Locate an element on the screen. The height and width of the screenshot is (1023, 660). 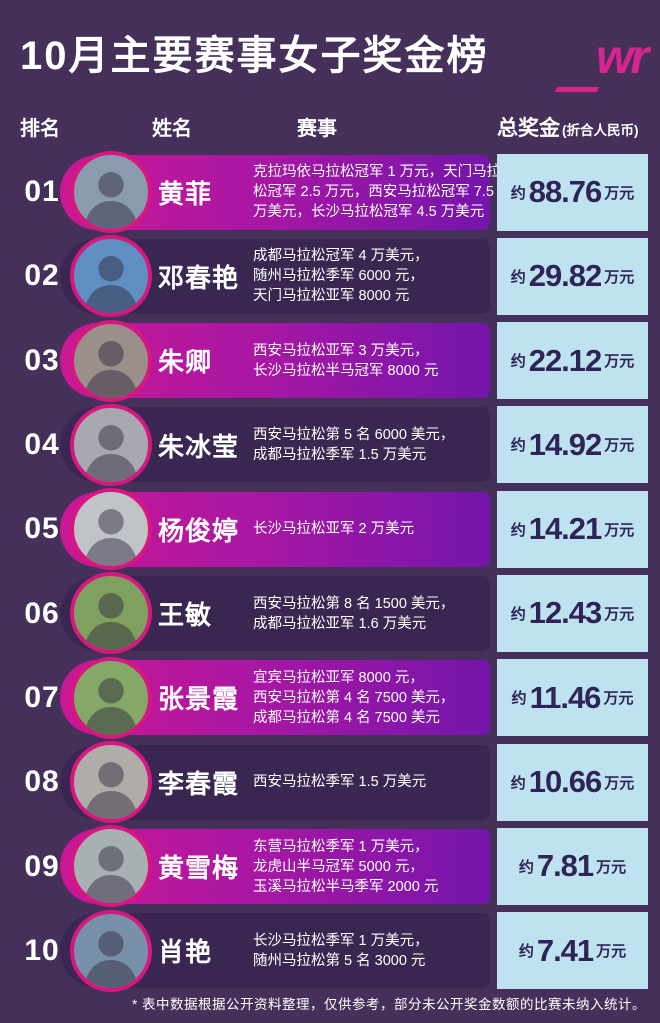
column-header-events: 赛事 is located at coordinates (317, 129).